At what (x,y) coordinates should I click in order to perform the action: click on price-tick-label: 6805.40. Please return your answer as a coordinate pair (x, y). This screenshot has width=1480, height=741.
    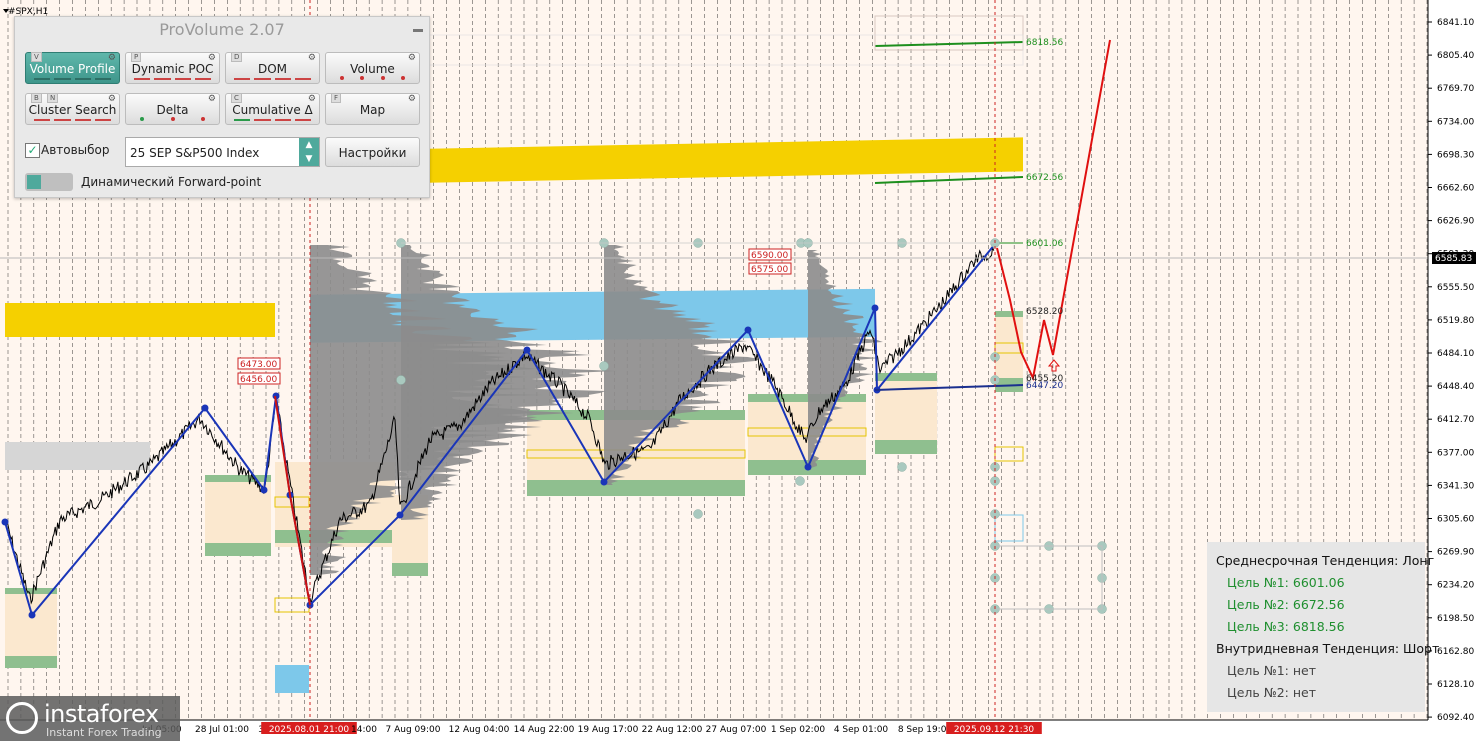
    Looking at the image, I should click on (1455, 56).